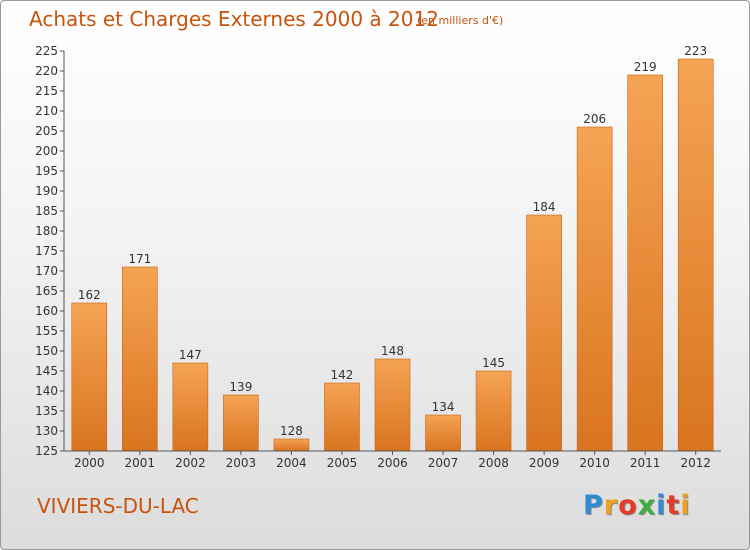 This screenshot has height=550, width=750. Describe the element at coordinates (673, 505) in the screenshot. I see `logo-letter: t` at that location.